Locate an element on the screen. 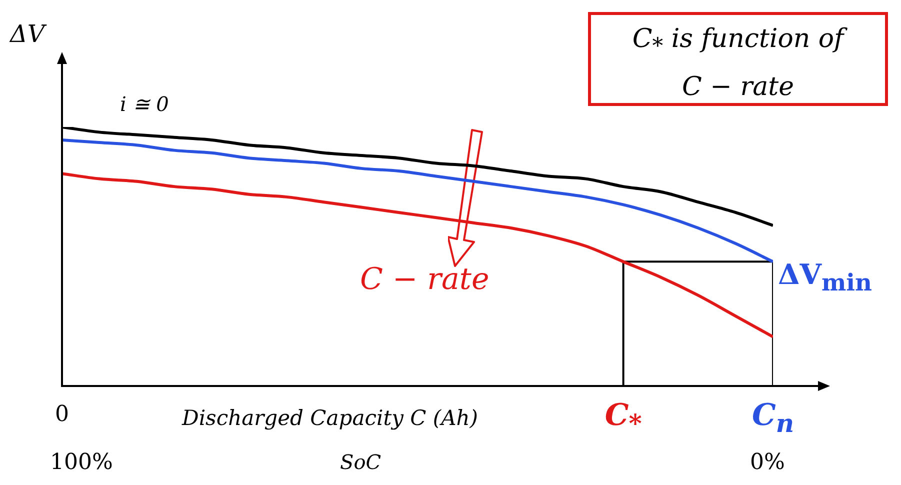 Image resolution: width=901 pixels, height=485 pixels. y-axis-title: ΔV is located at coordinates (27, 34).